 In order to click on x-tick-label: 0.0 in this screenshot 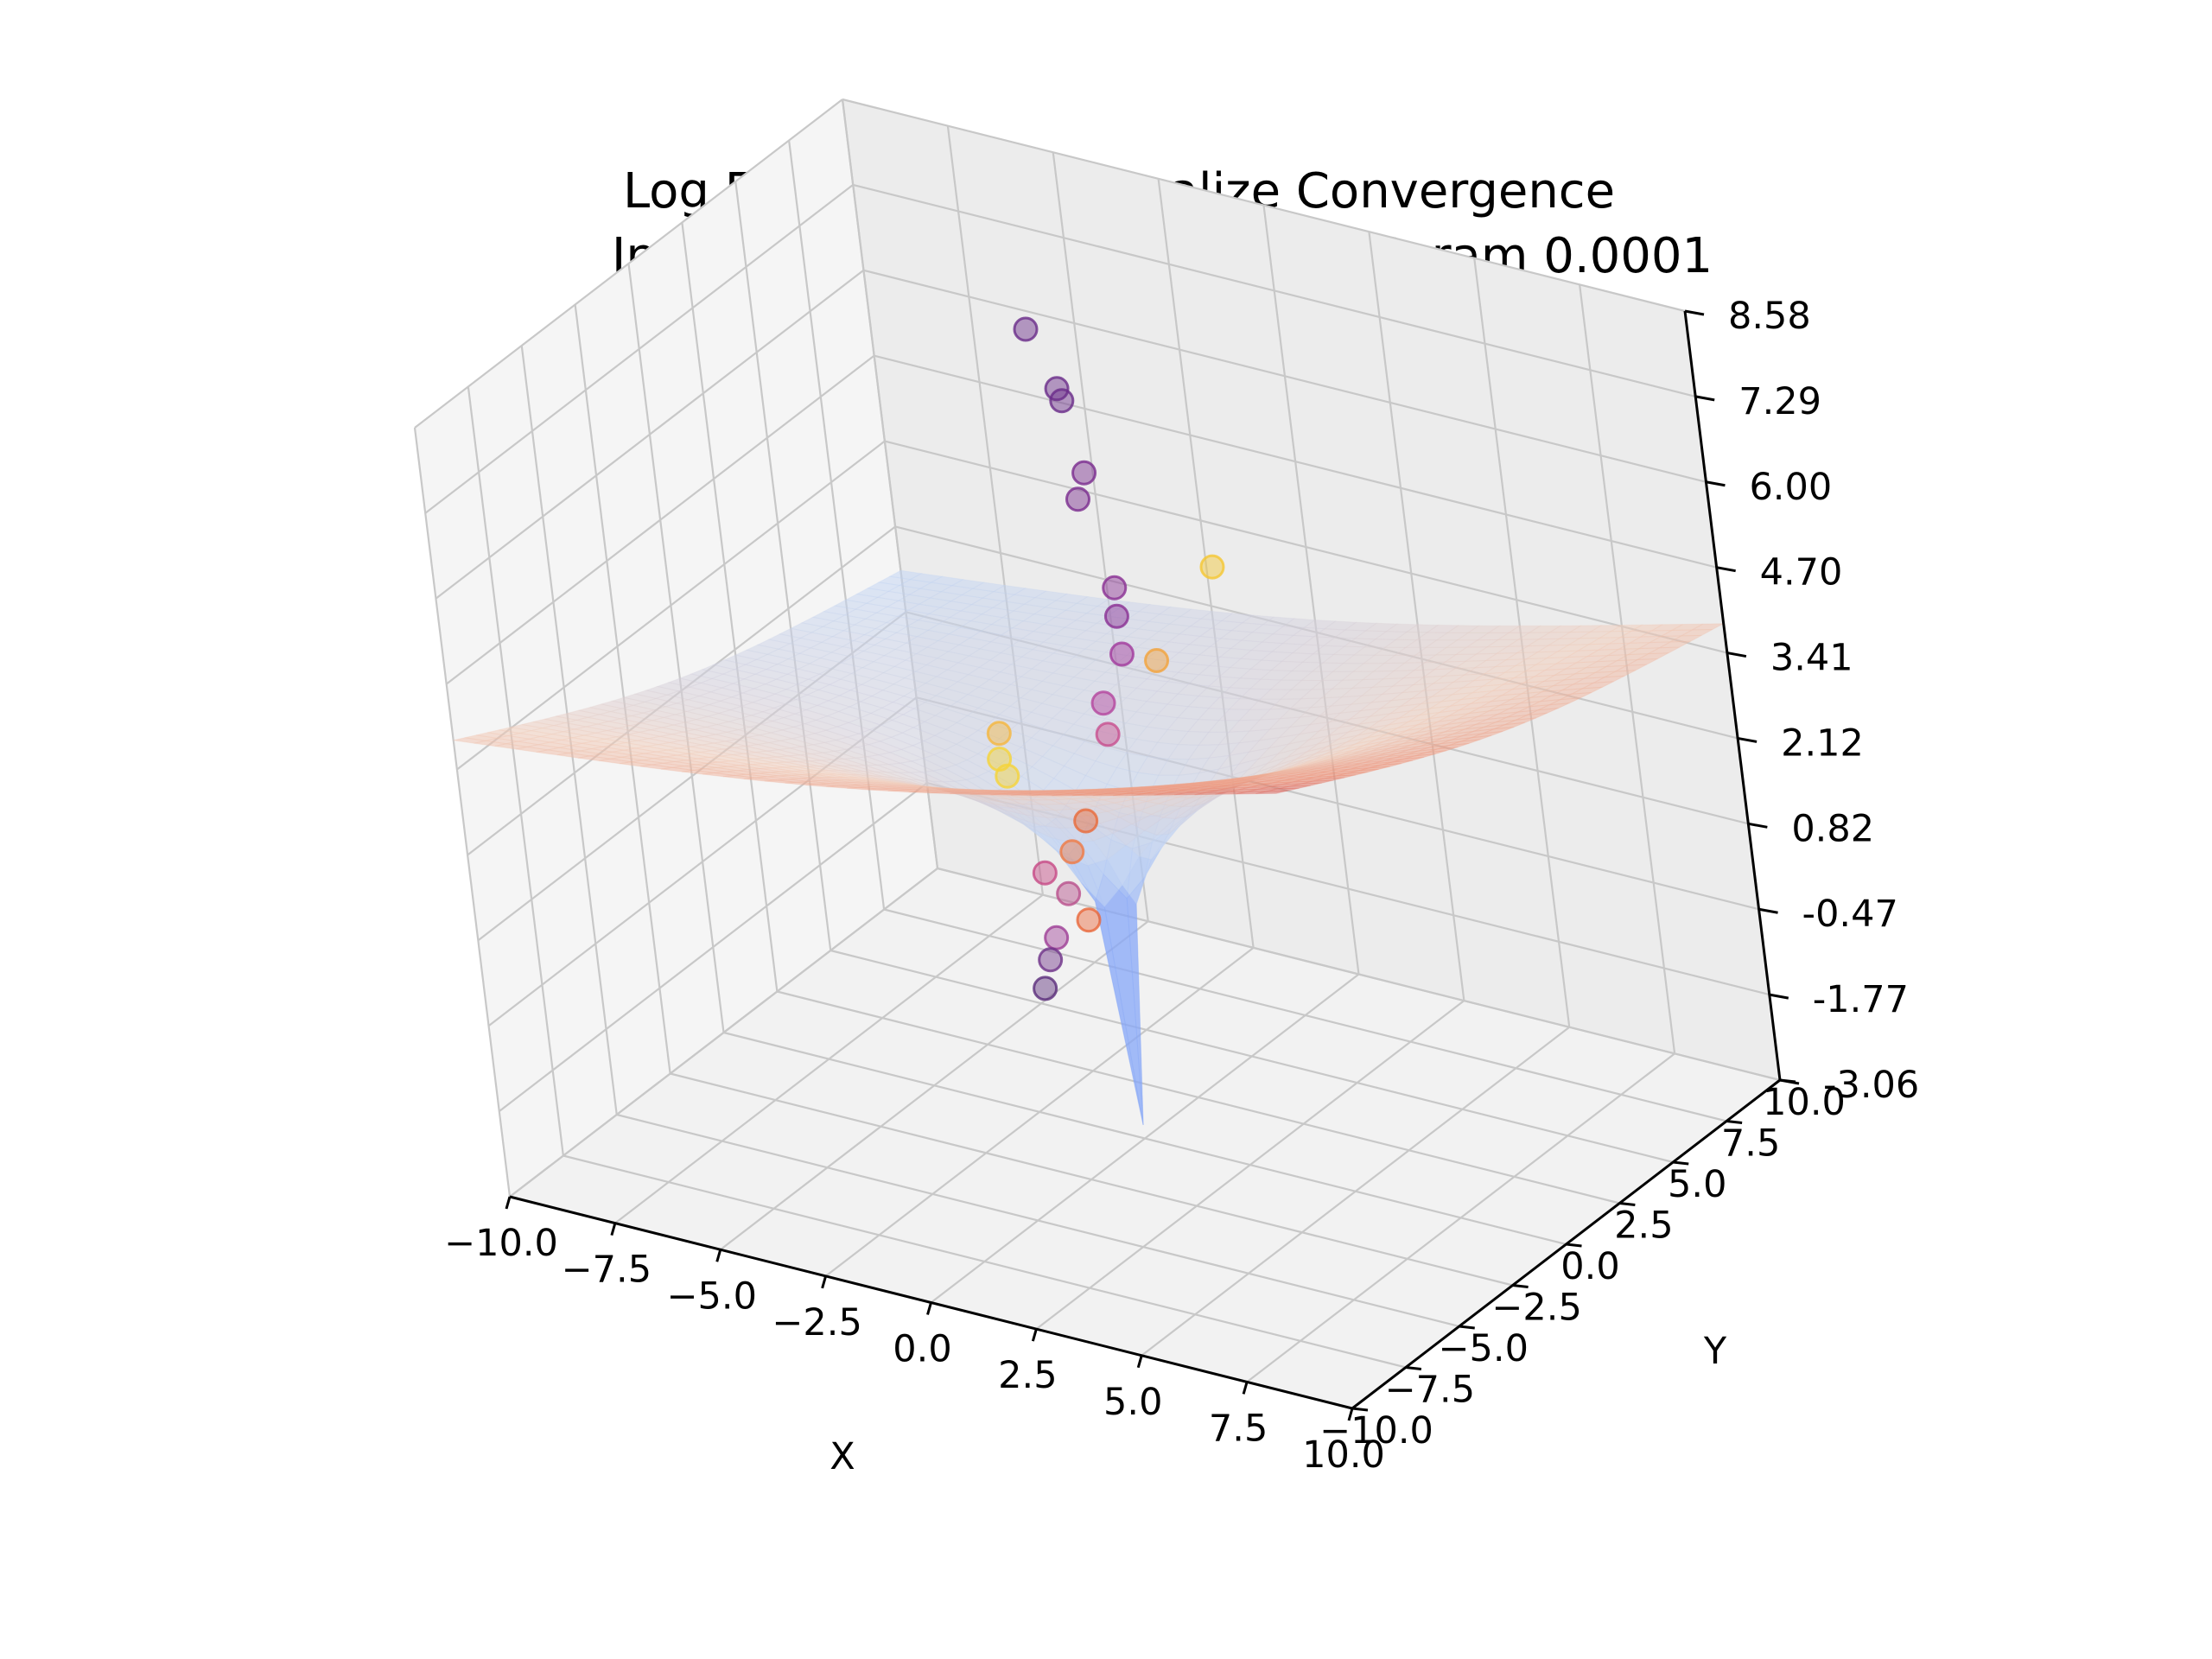, I will do `click(922, 1349)`.